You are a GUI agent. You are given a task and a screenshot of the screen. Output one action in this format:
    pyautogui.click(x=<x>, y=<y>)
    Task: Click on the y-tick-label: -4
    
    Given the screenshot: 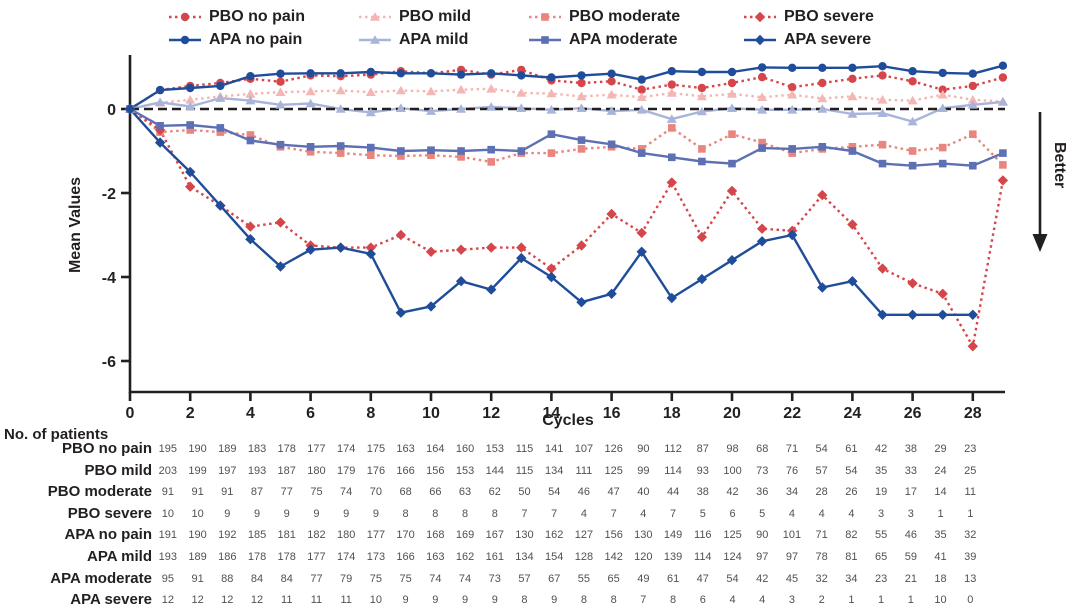 What is the action you would take?
    pyautogui.click(x=109, y=278)
    